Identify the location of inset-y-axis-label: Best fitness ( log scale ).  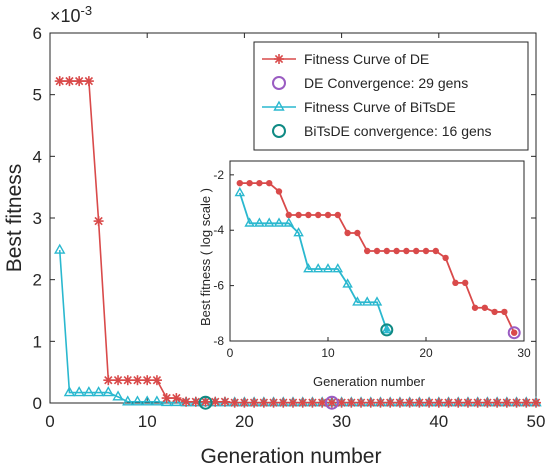
(205, 257).